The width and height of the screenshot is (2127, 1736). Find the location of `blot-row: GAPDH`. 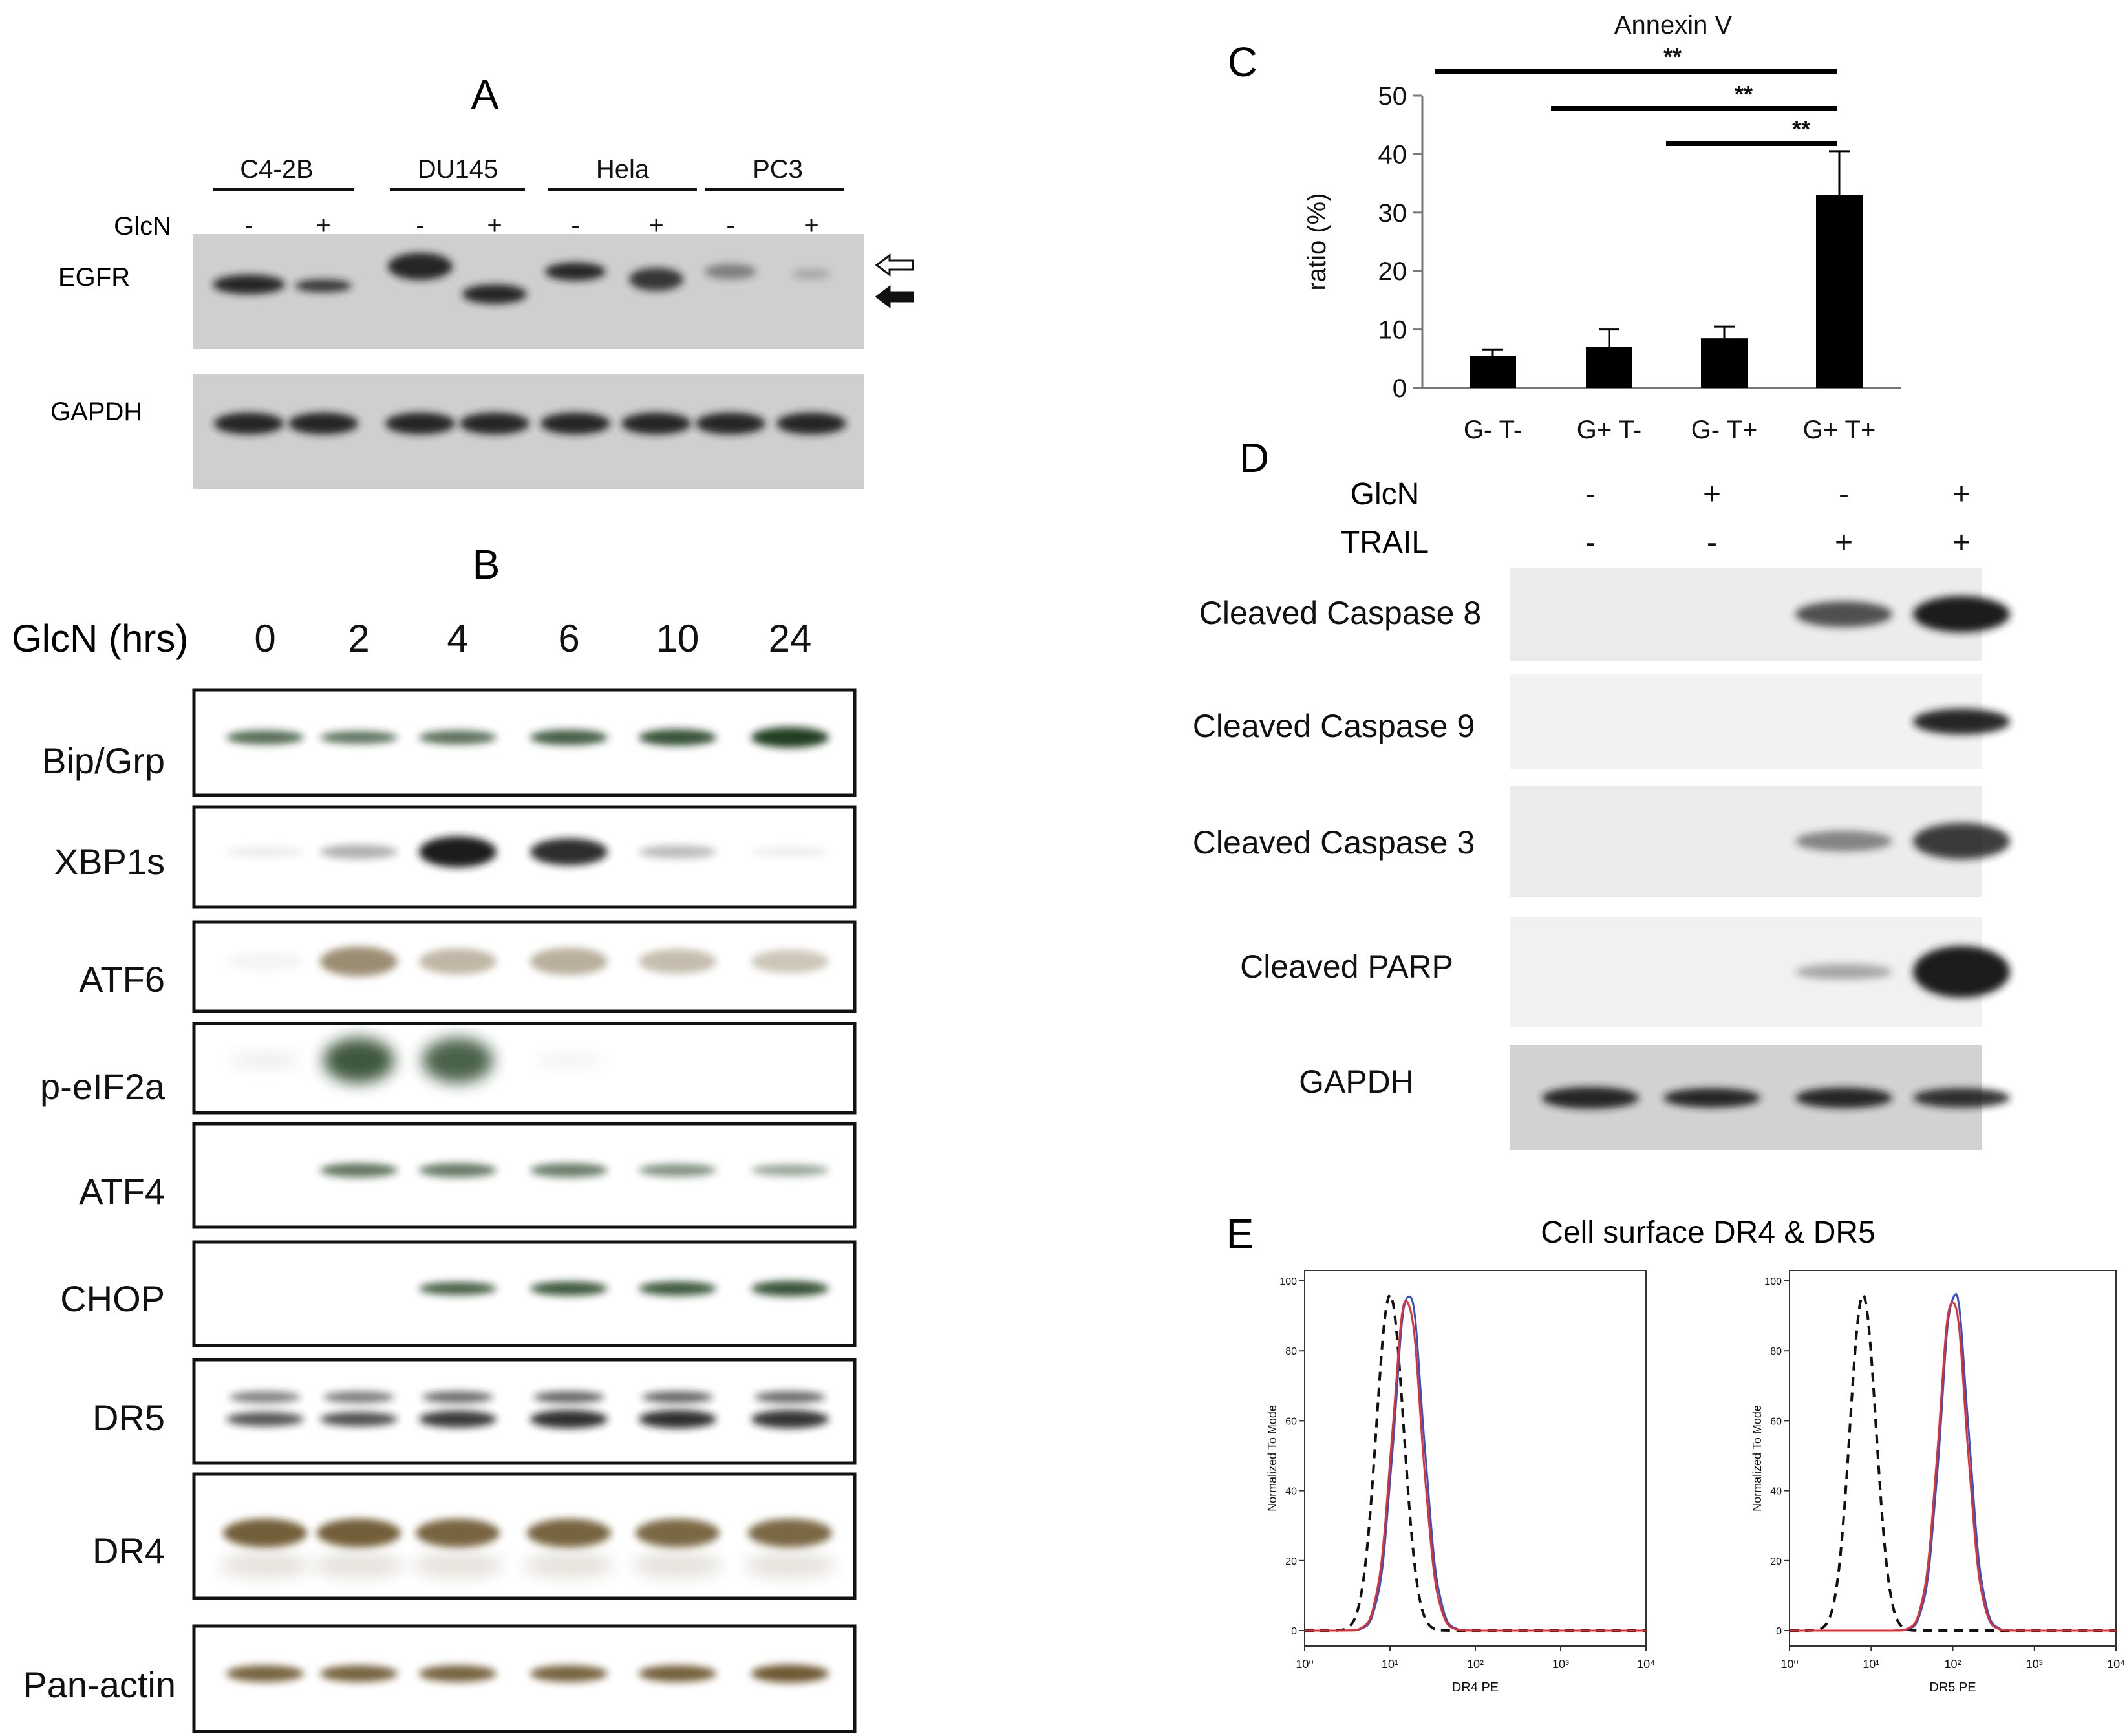

blot-row: GAPDH is located at coordinates (1655, 1097).